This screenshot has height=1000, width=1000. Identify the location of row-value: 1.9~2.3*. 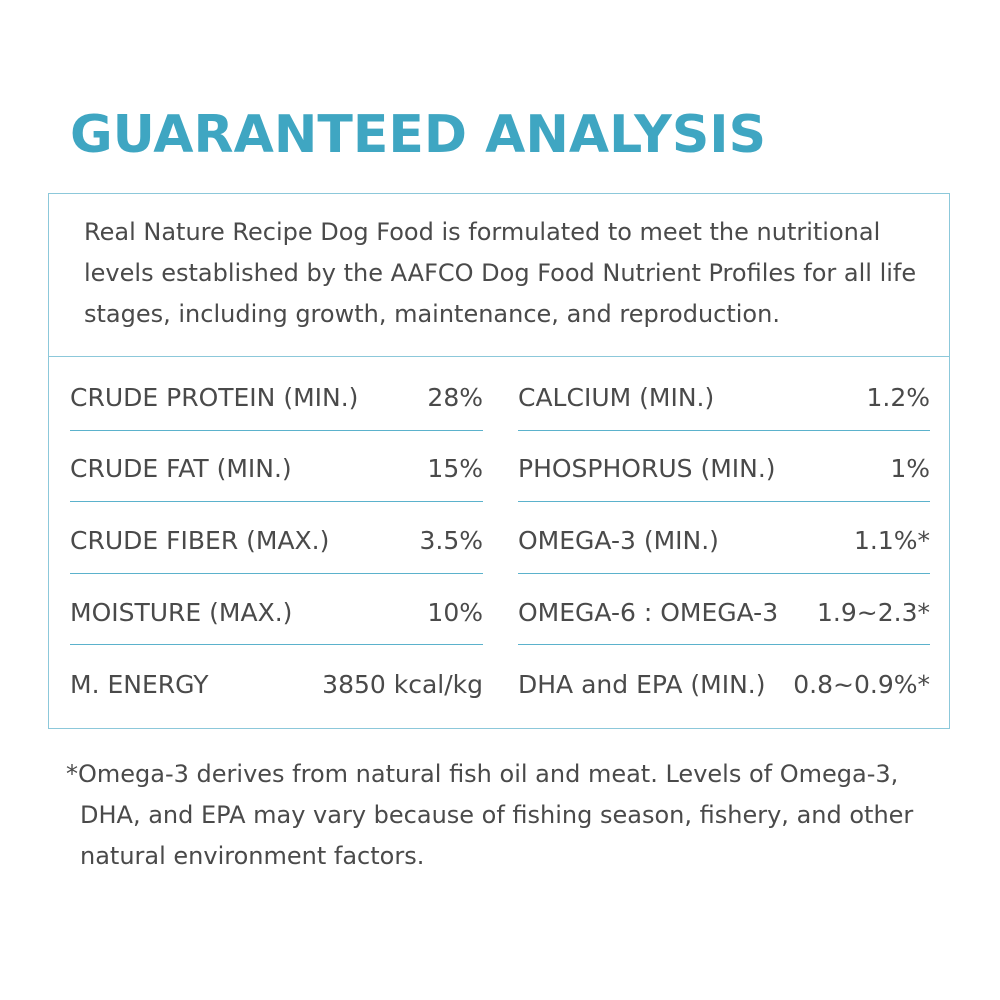
(873, 612).